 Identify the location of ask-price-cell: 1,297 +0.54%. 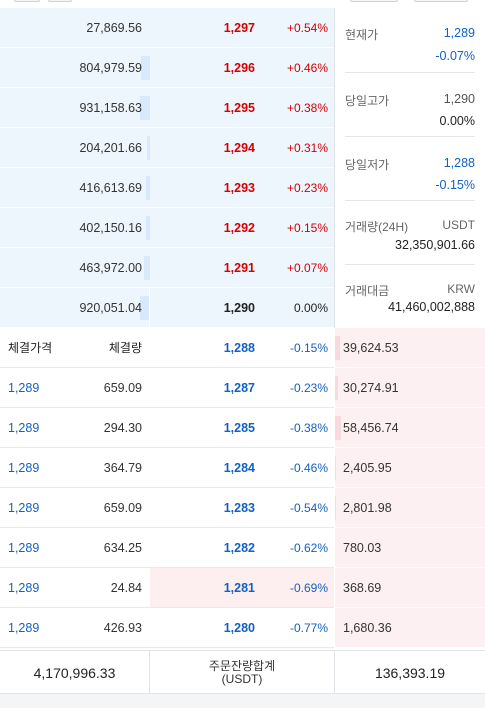
(242, 28).